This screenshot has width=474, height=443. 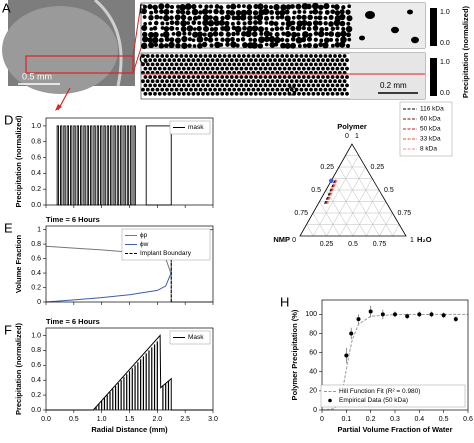 I want to click on y-tick-label: 80, so click(x=313, y=333).